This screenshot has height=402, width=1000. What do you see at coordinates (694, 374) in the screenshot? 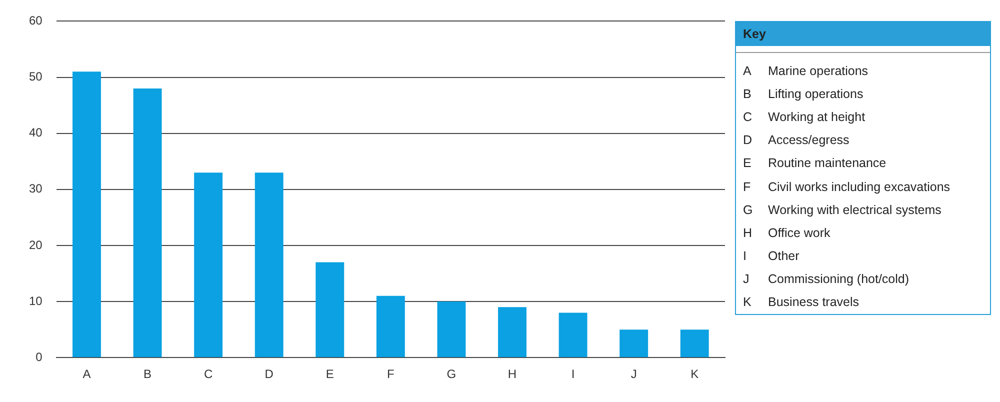
I see `x-tick-label: K` at bounding box center [694, 374].